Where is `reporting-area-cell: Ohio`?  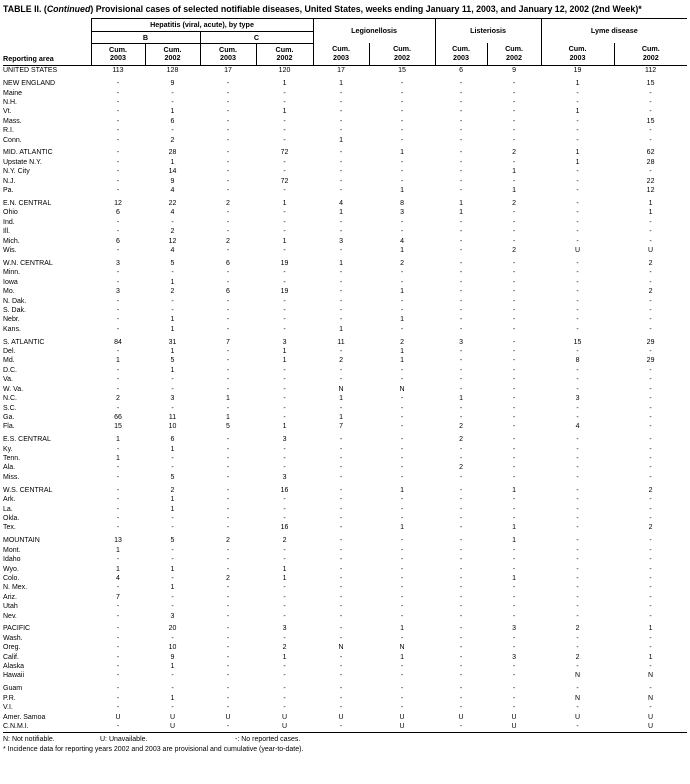 reporting-area-cell: Ohio is located at coordinates (10, 213).